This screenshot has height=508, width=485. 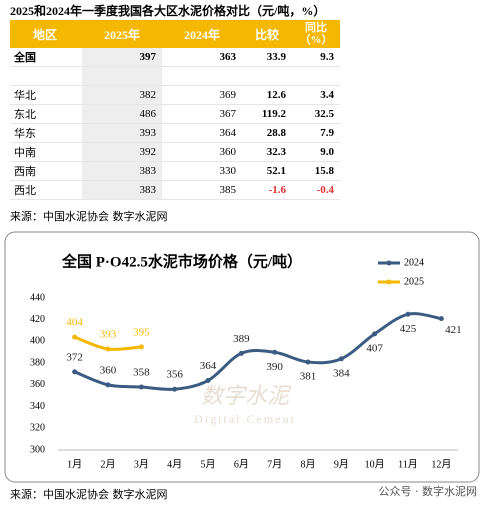 What do you see at coordinates (46, 171) in the screenshot?
I see `table-cell: 西南` at bounding box center [46, 171].